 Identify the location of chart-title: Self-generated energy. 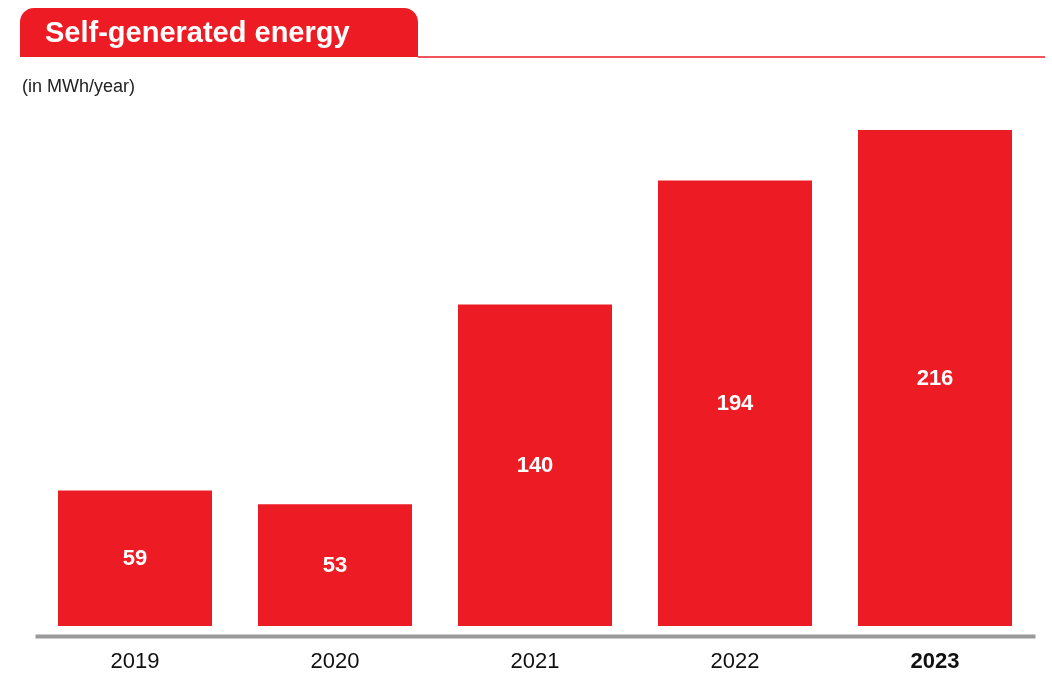
(197, 32).